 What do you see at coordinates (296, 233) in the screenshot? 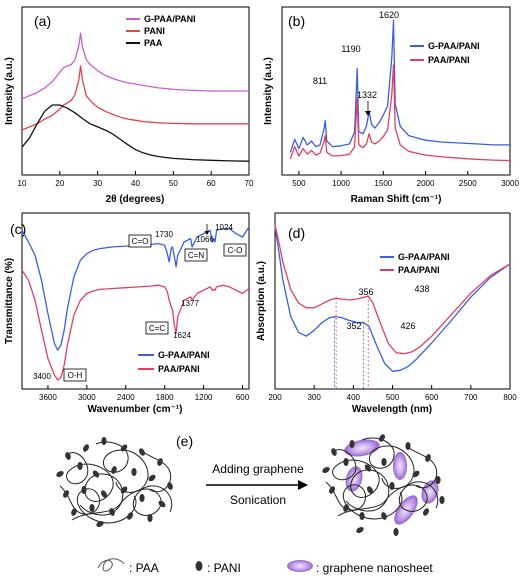
I see `panel-label-d: (d)` at bounding box center [296, 233].